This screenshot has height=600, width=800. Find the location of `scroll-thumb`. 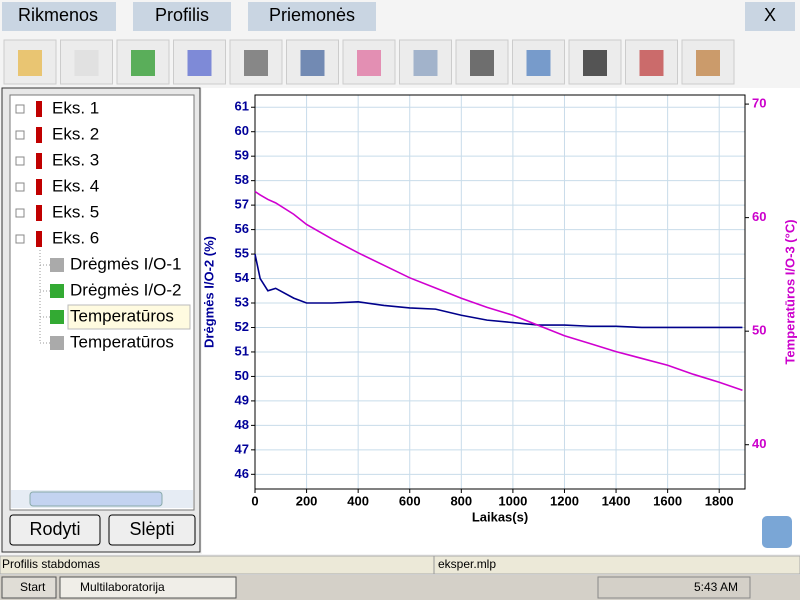

scroll-thumb is located at coordinates (96, 499).